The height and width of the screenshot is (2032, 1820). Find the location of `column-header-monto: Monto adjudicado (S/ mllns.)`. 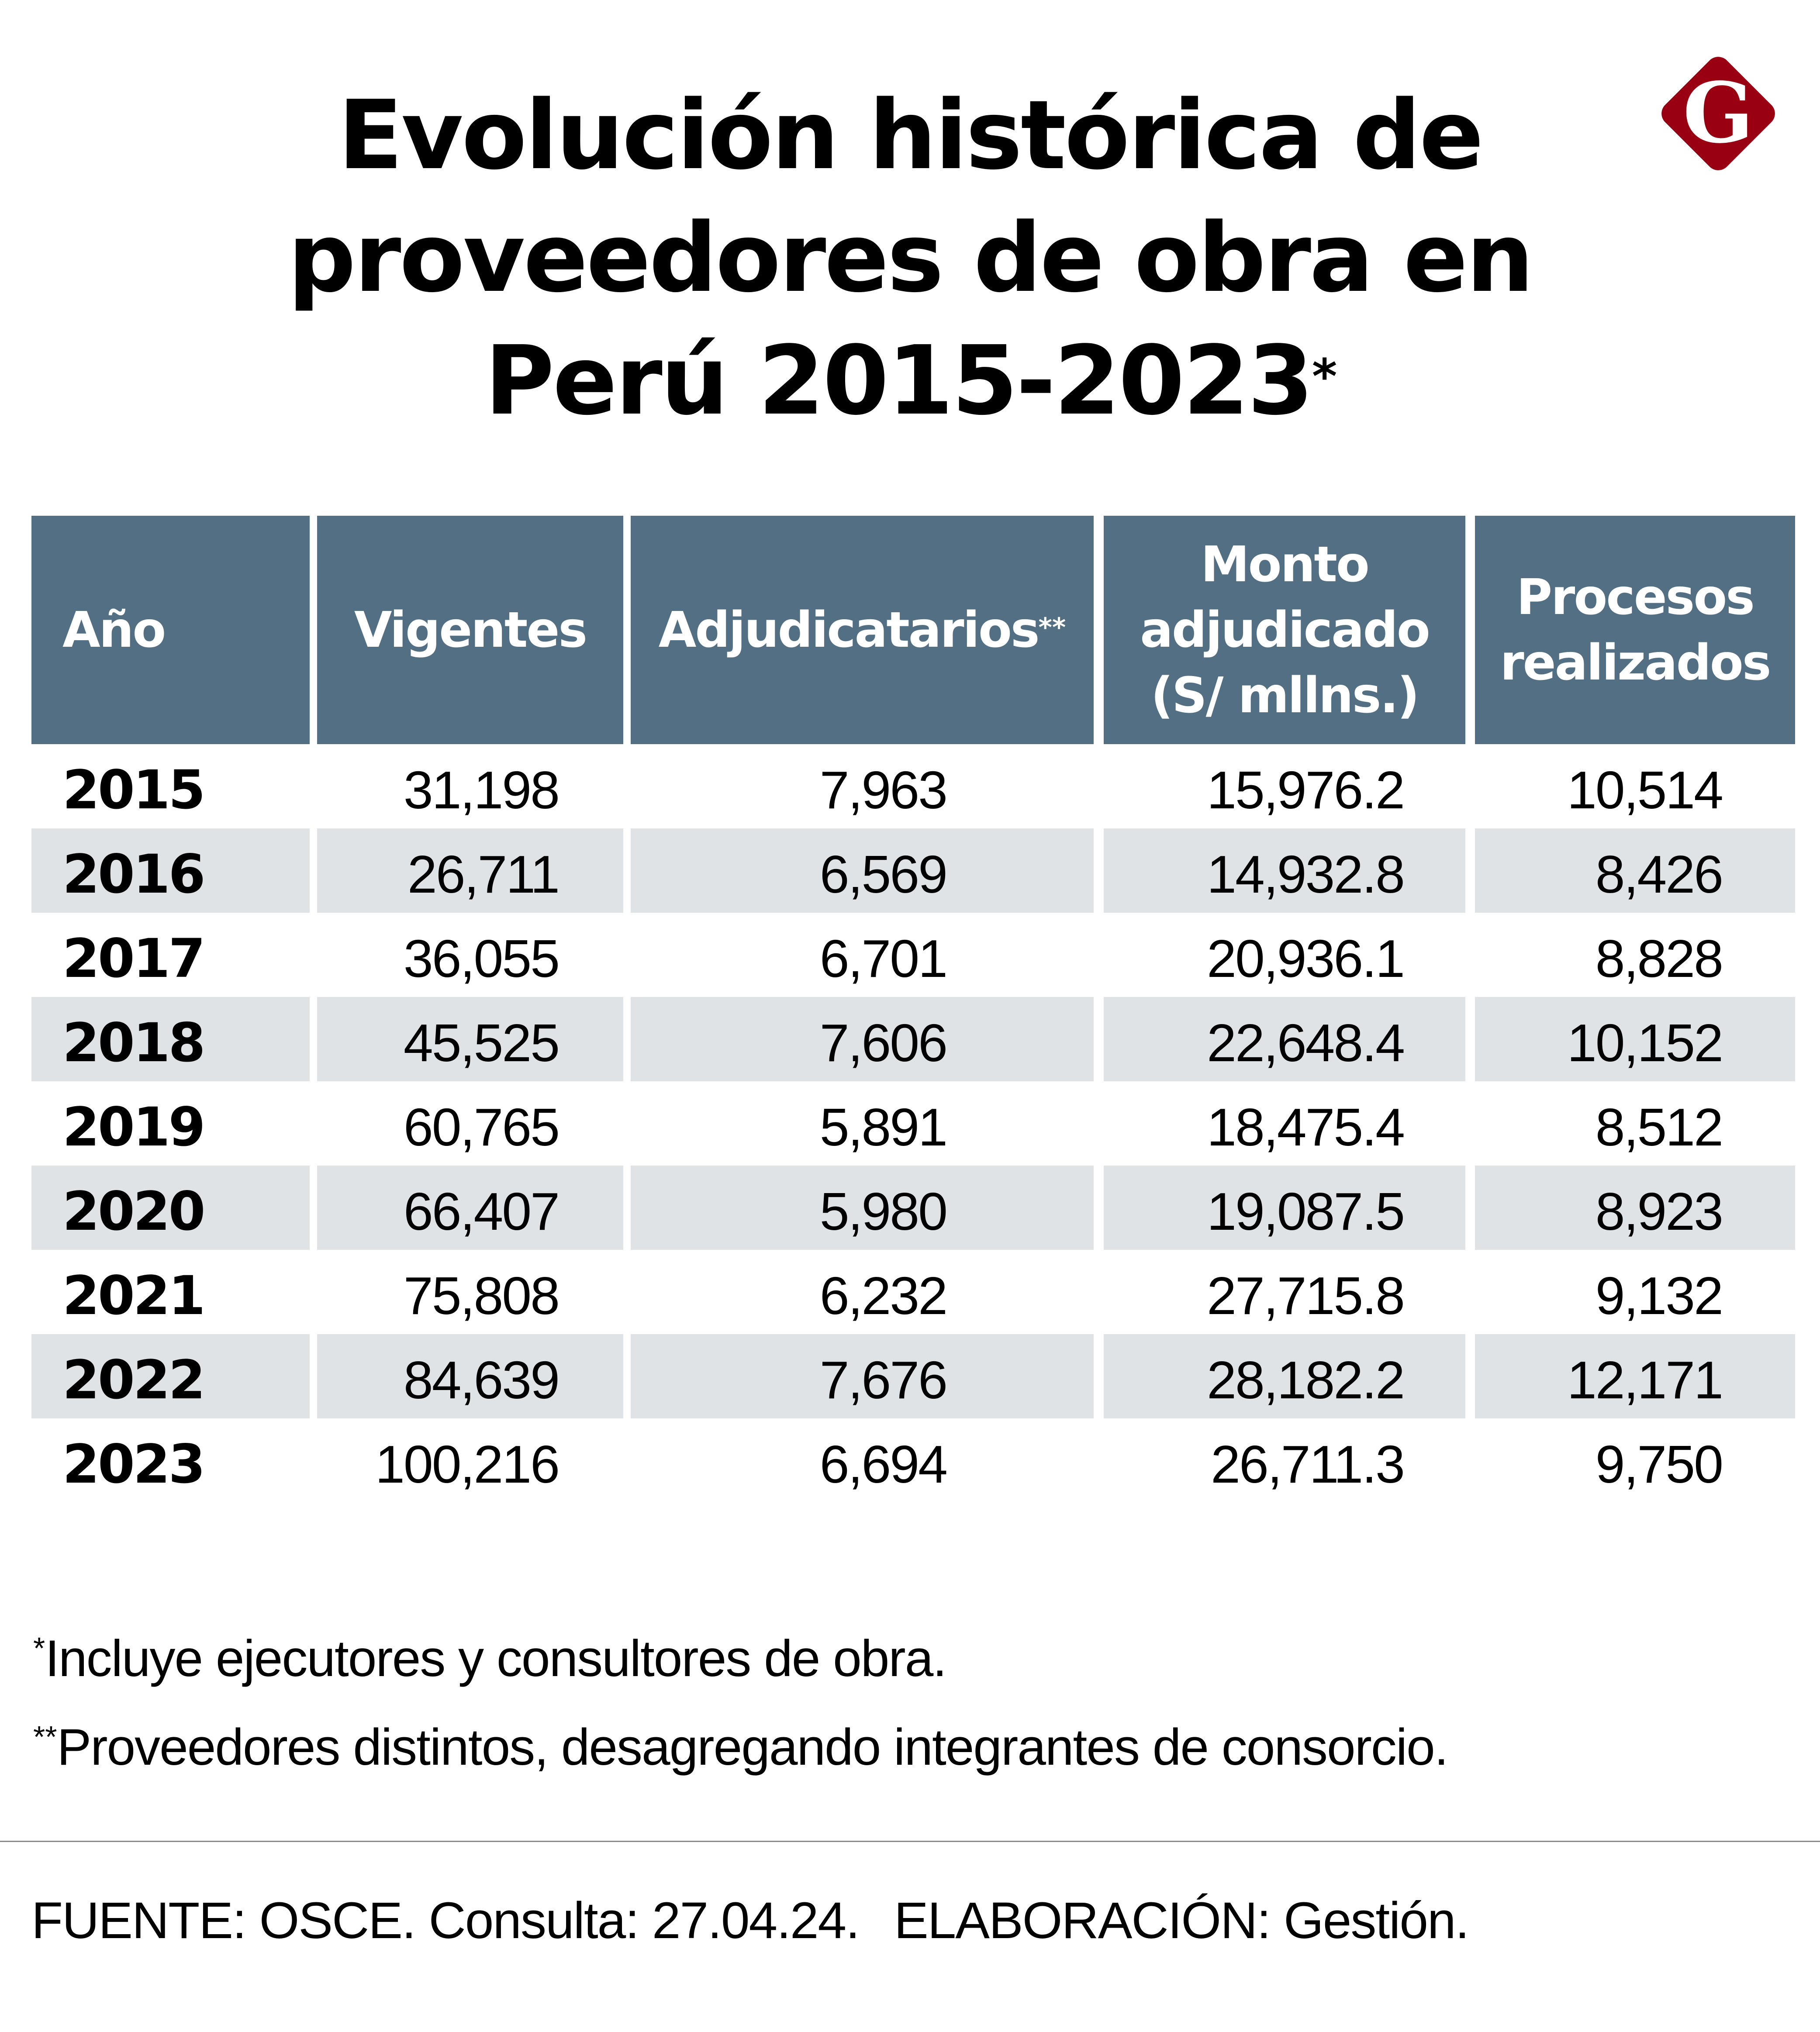

column-header-monto: Monto adjudicado (S/ mllns.) is located at coordinates (1284, 630).